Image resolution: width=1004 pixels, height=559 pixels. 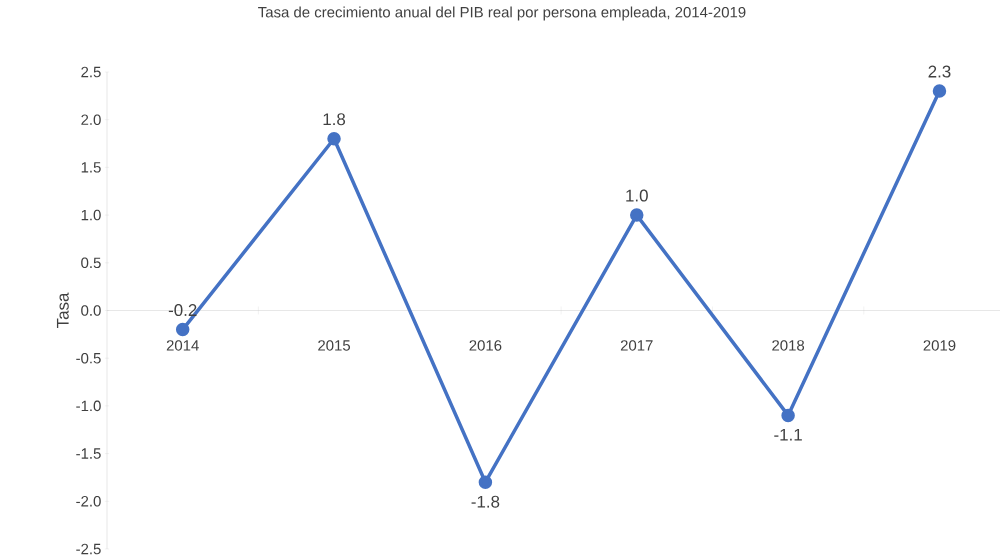 I want to click on x-tick-label: 2019, so click(x=939, y=345).